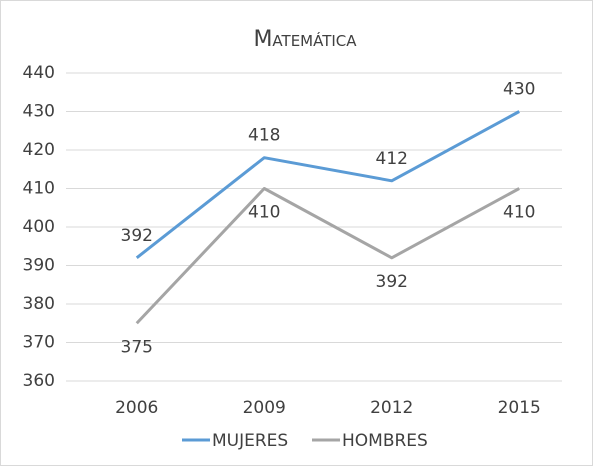  What do you see at coordinates (39, 381) in the screenshot?
I see `y-tick-label: 360` at bounding box center [39, 381].